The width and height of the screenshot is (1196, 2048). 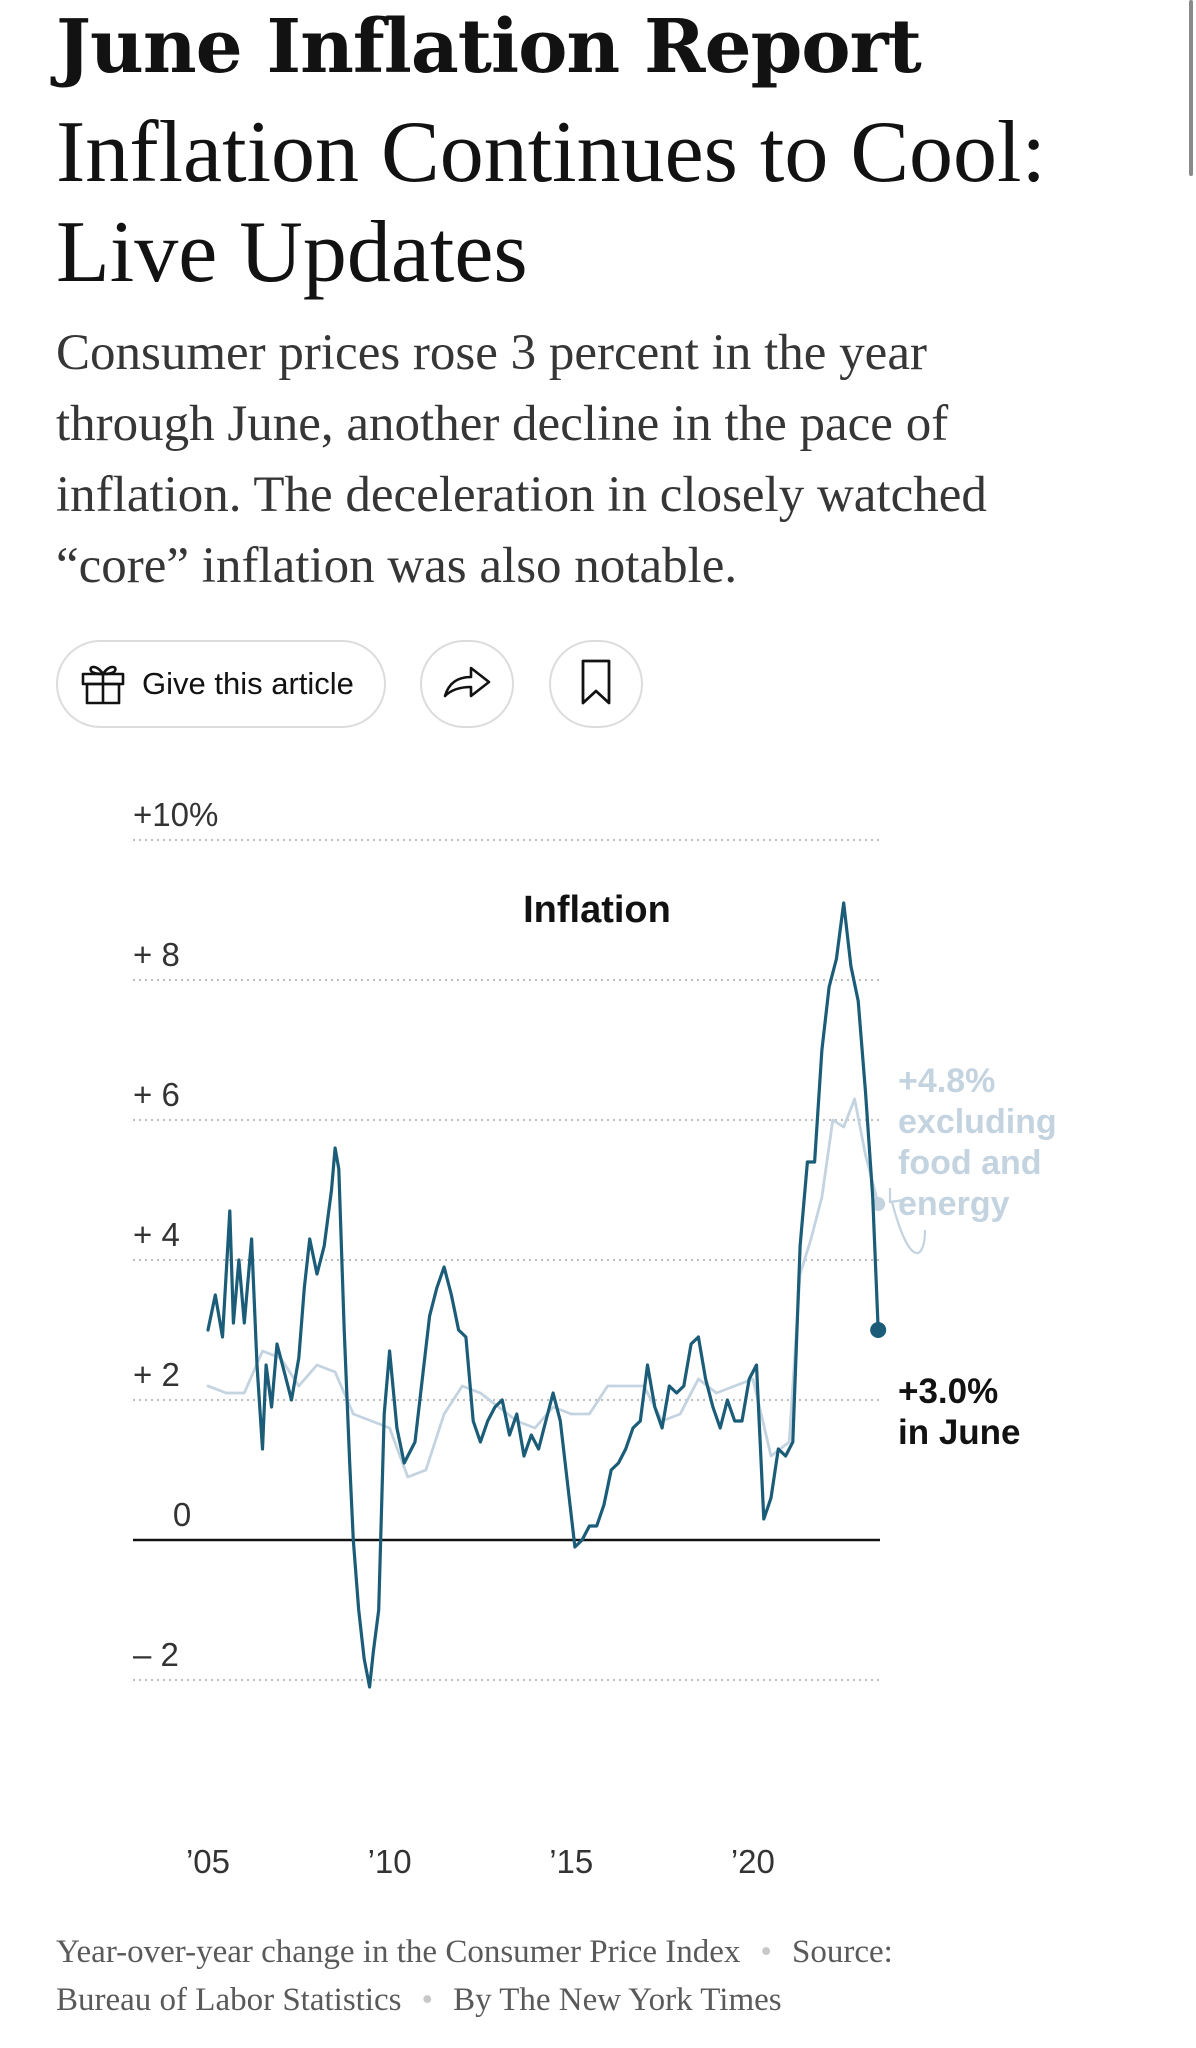 What do you see at coordinates (156, 1094) in the screenshot?
I see `y-tick-label: + 6` at bounding box center [156, 1094].